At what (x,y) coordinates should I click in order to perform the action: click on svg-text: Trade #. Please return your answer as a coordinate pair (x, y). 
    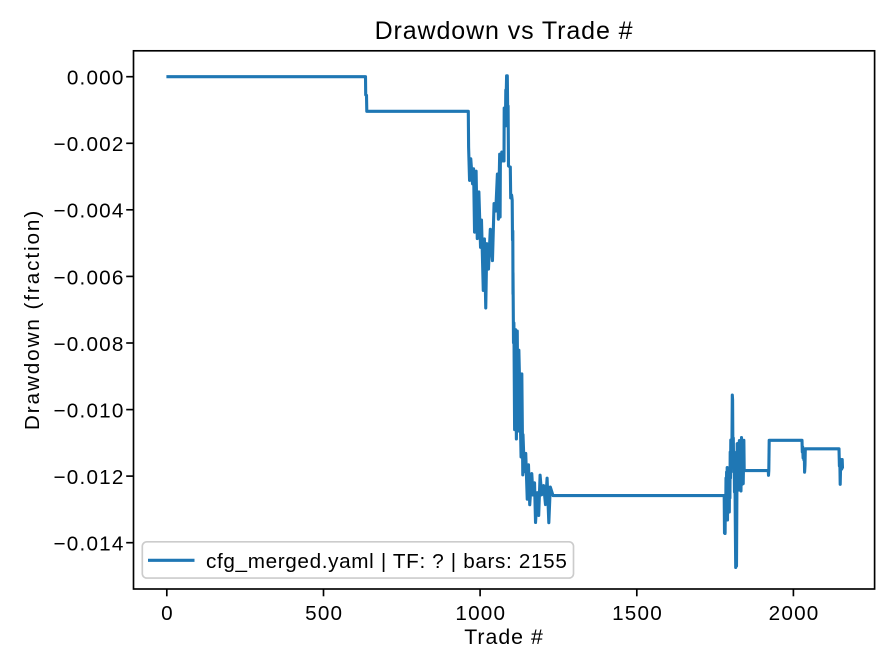
    Looking at the image, I should click on (504, 637).